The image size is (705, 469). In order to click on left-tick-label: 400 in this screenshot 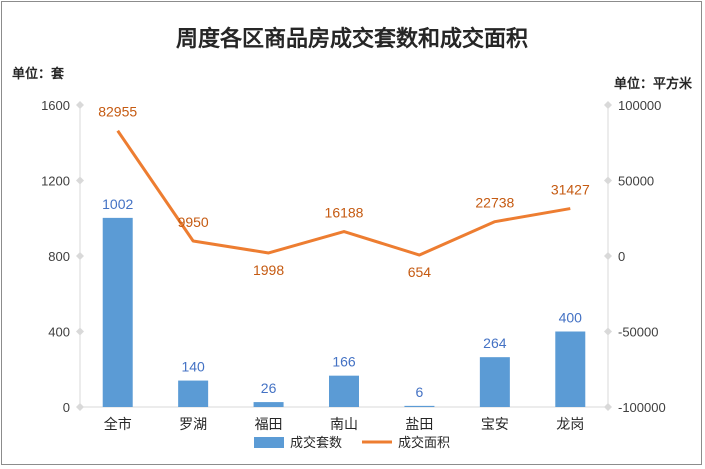, I will do `click(59, 332)`.